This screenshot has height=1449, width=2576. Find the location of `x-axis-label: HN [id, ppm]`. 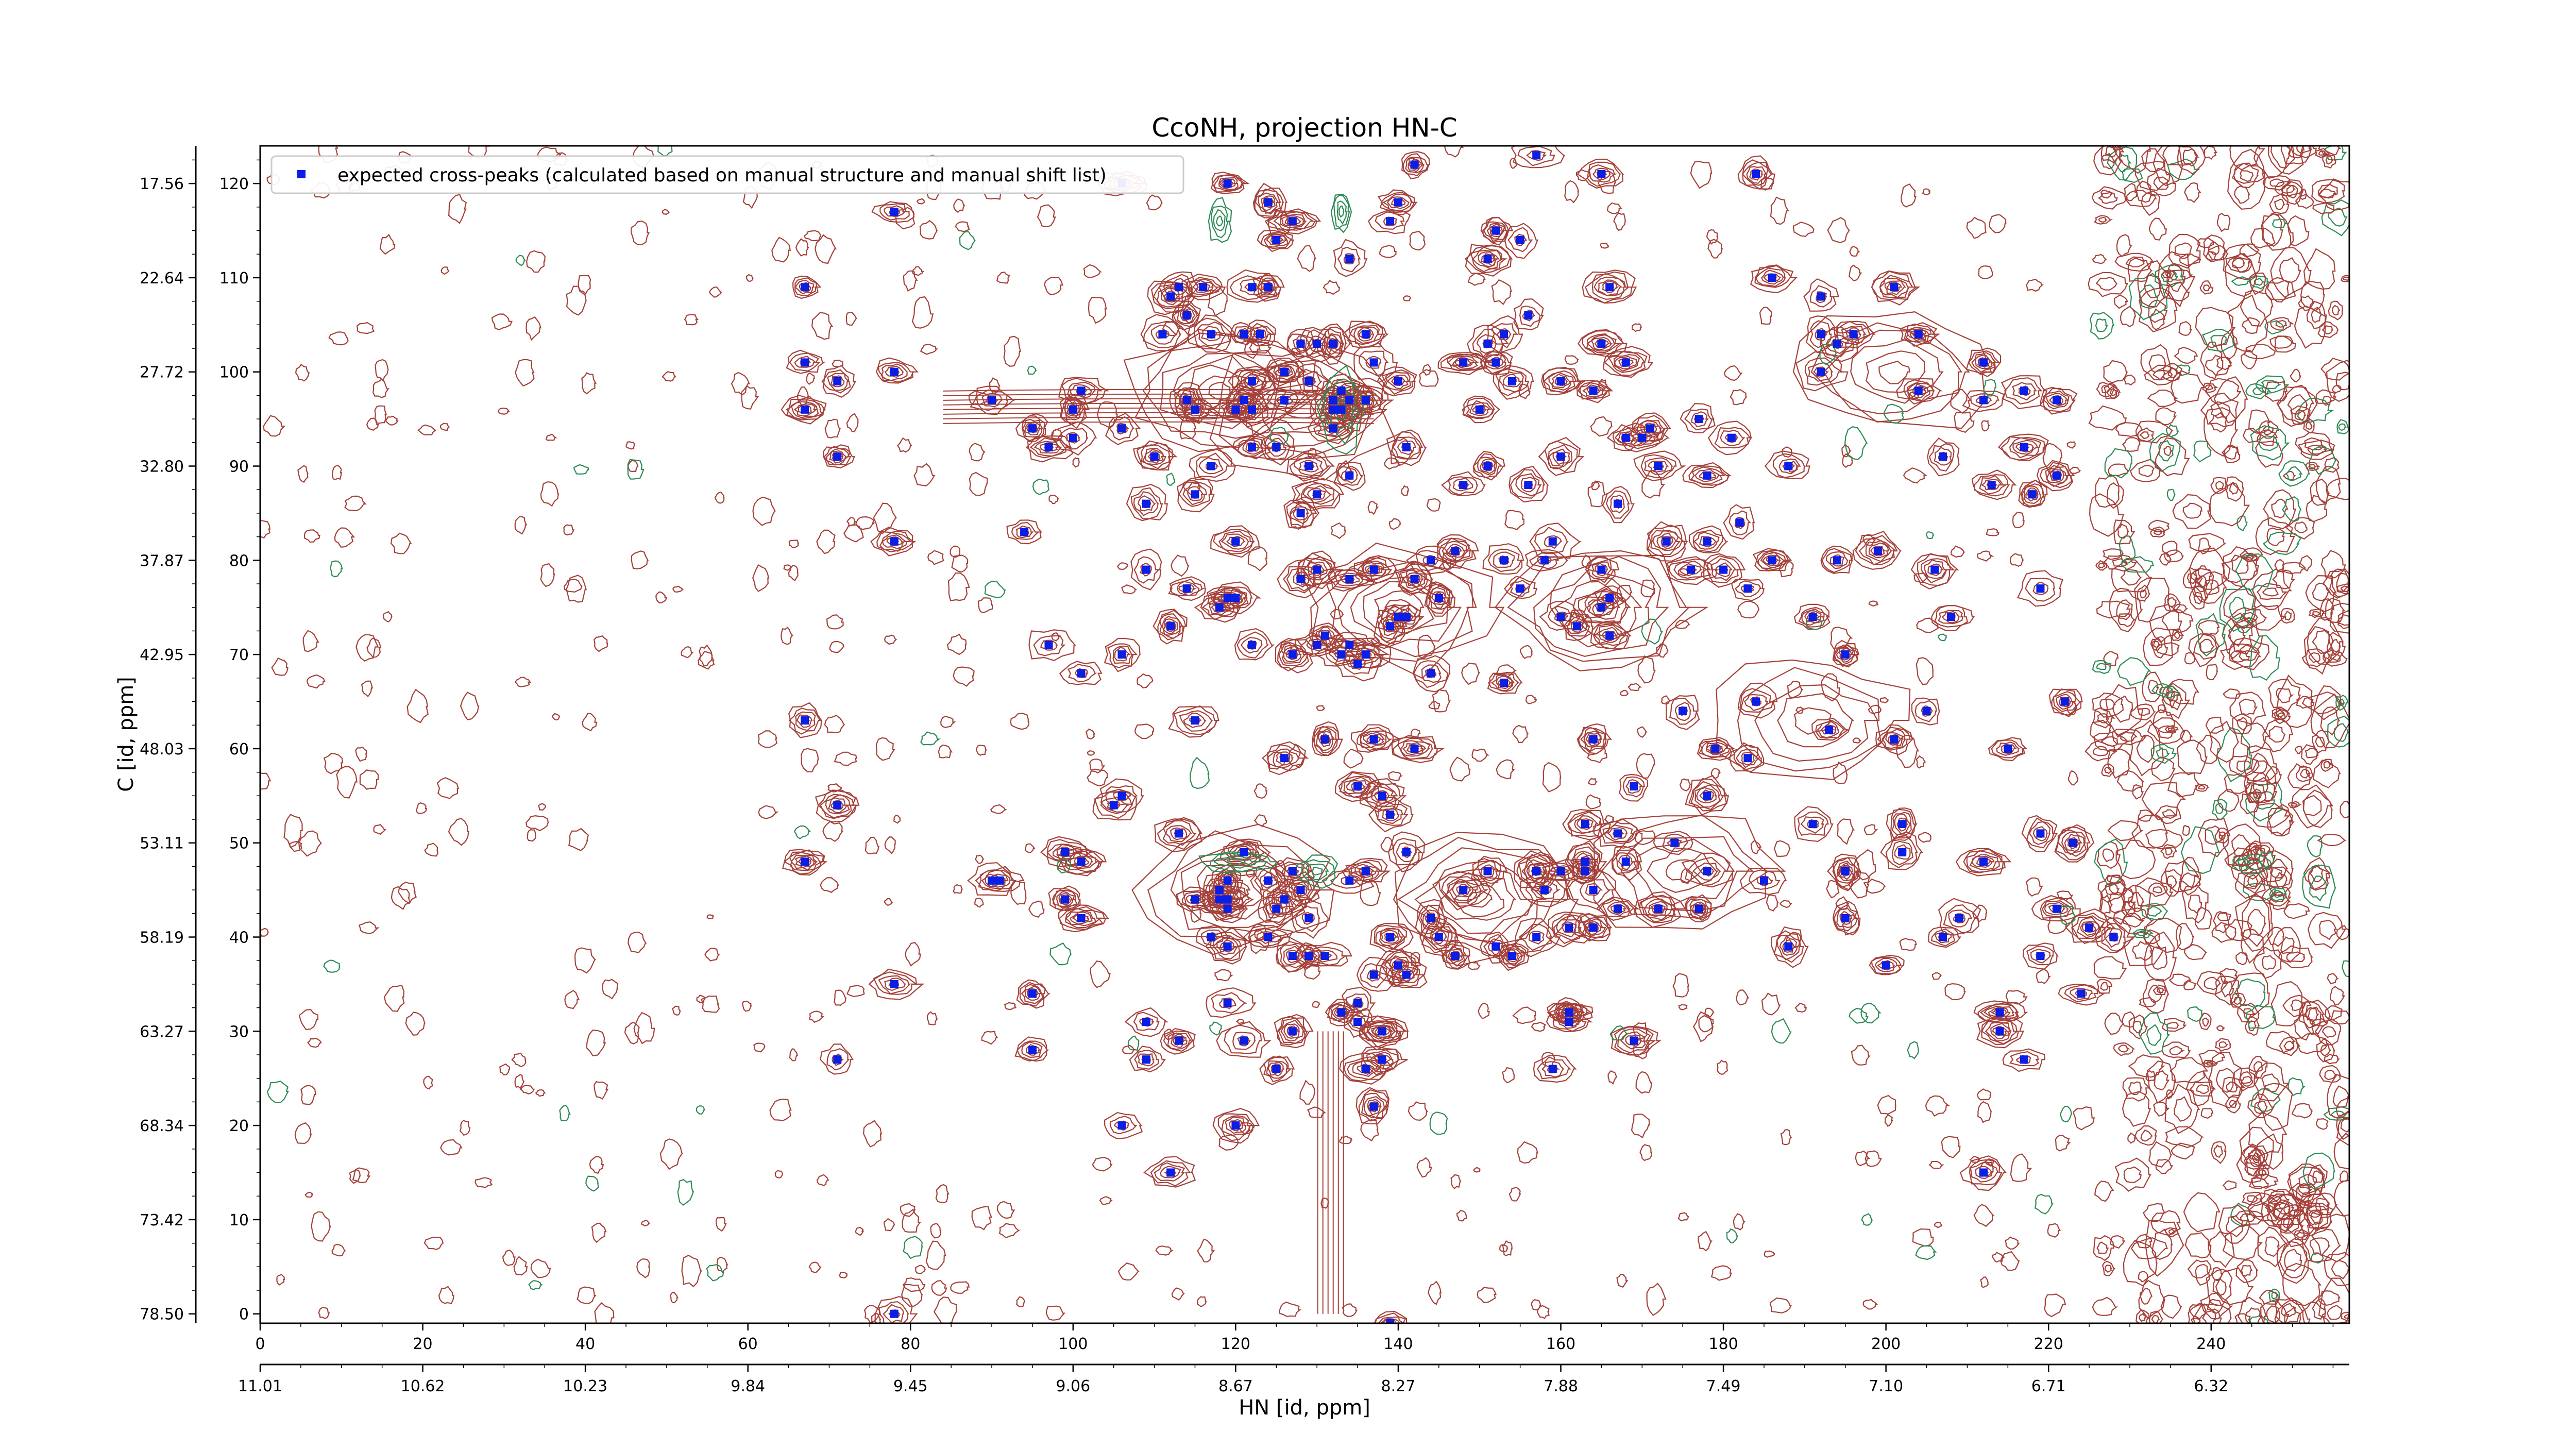

x-axis-label: HN [id, ppm] is located at coordinates (1304, 1408).